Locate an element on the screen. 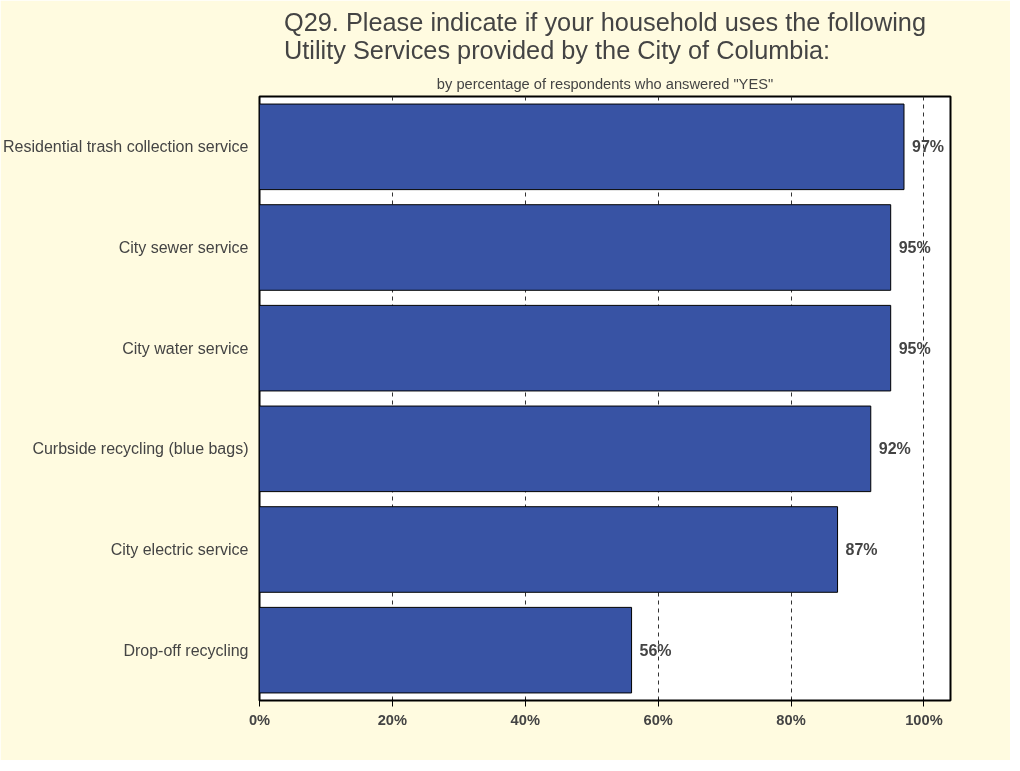  x-tick-label: 40% is located at coordinates (525, 719).